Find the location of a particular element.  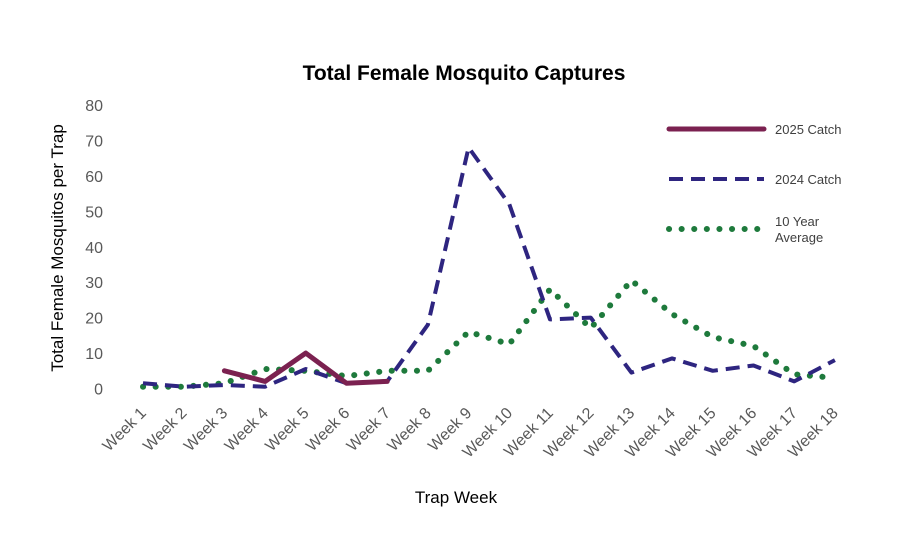

x-tick-label: Week 1 is located at coordinates (125, 430).